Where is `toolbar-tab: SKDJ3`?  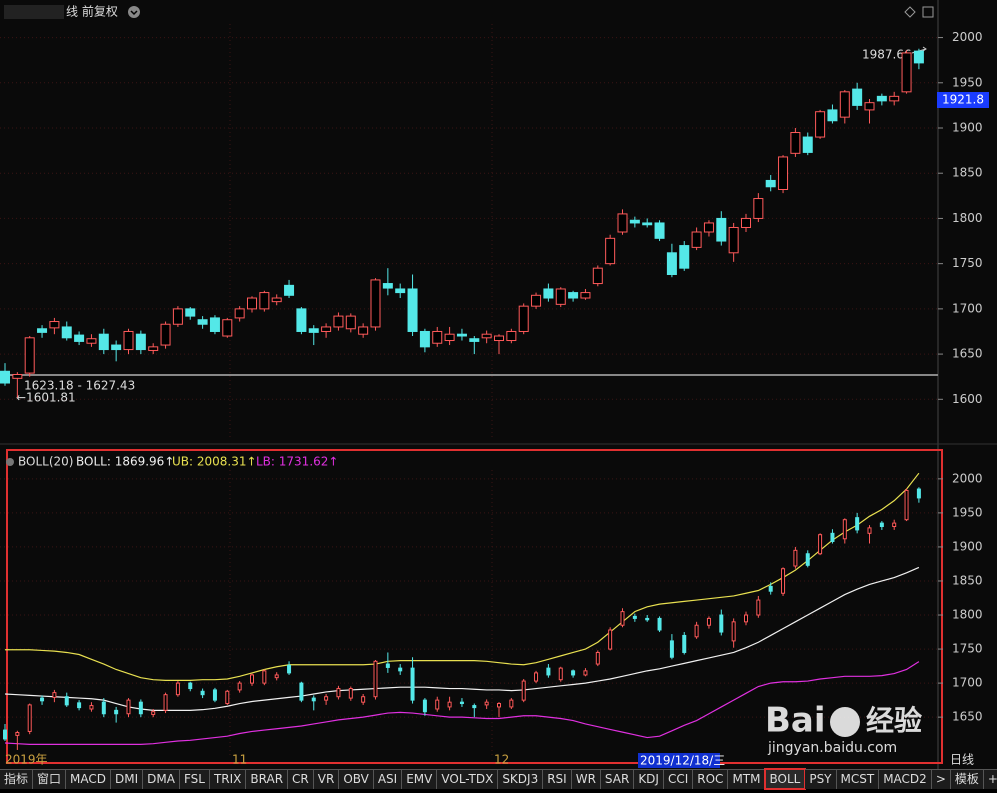 toolbar-tab: SKDJ3 is located at coordinates (521, 779).